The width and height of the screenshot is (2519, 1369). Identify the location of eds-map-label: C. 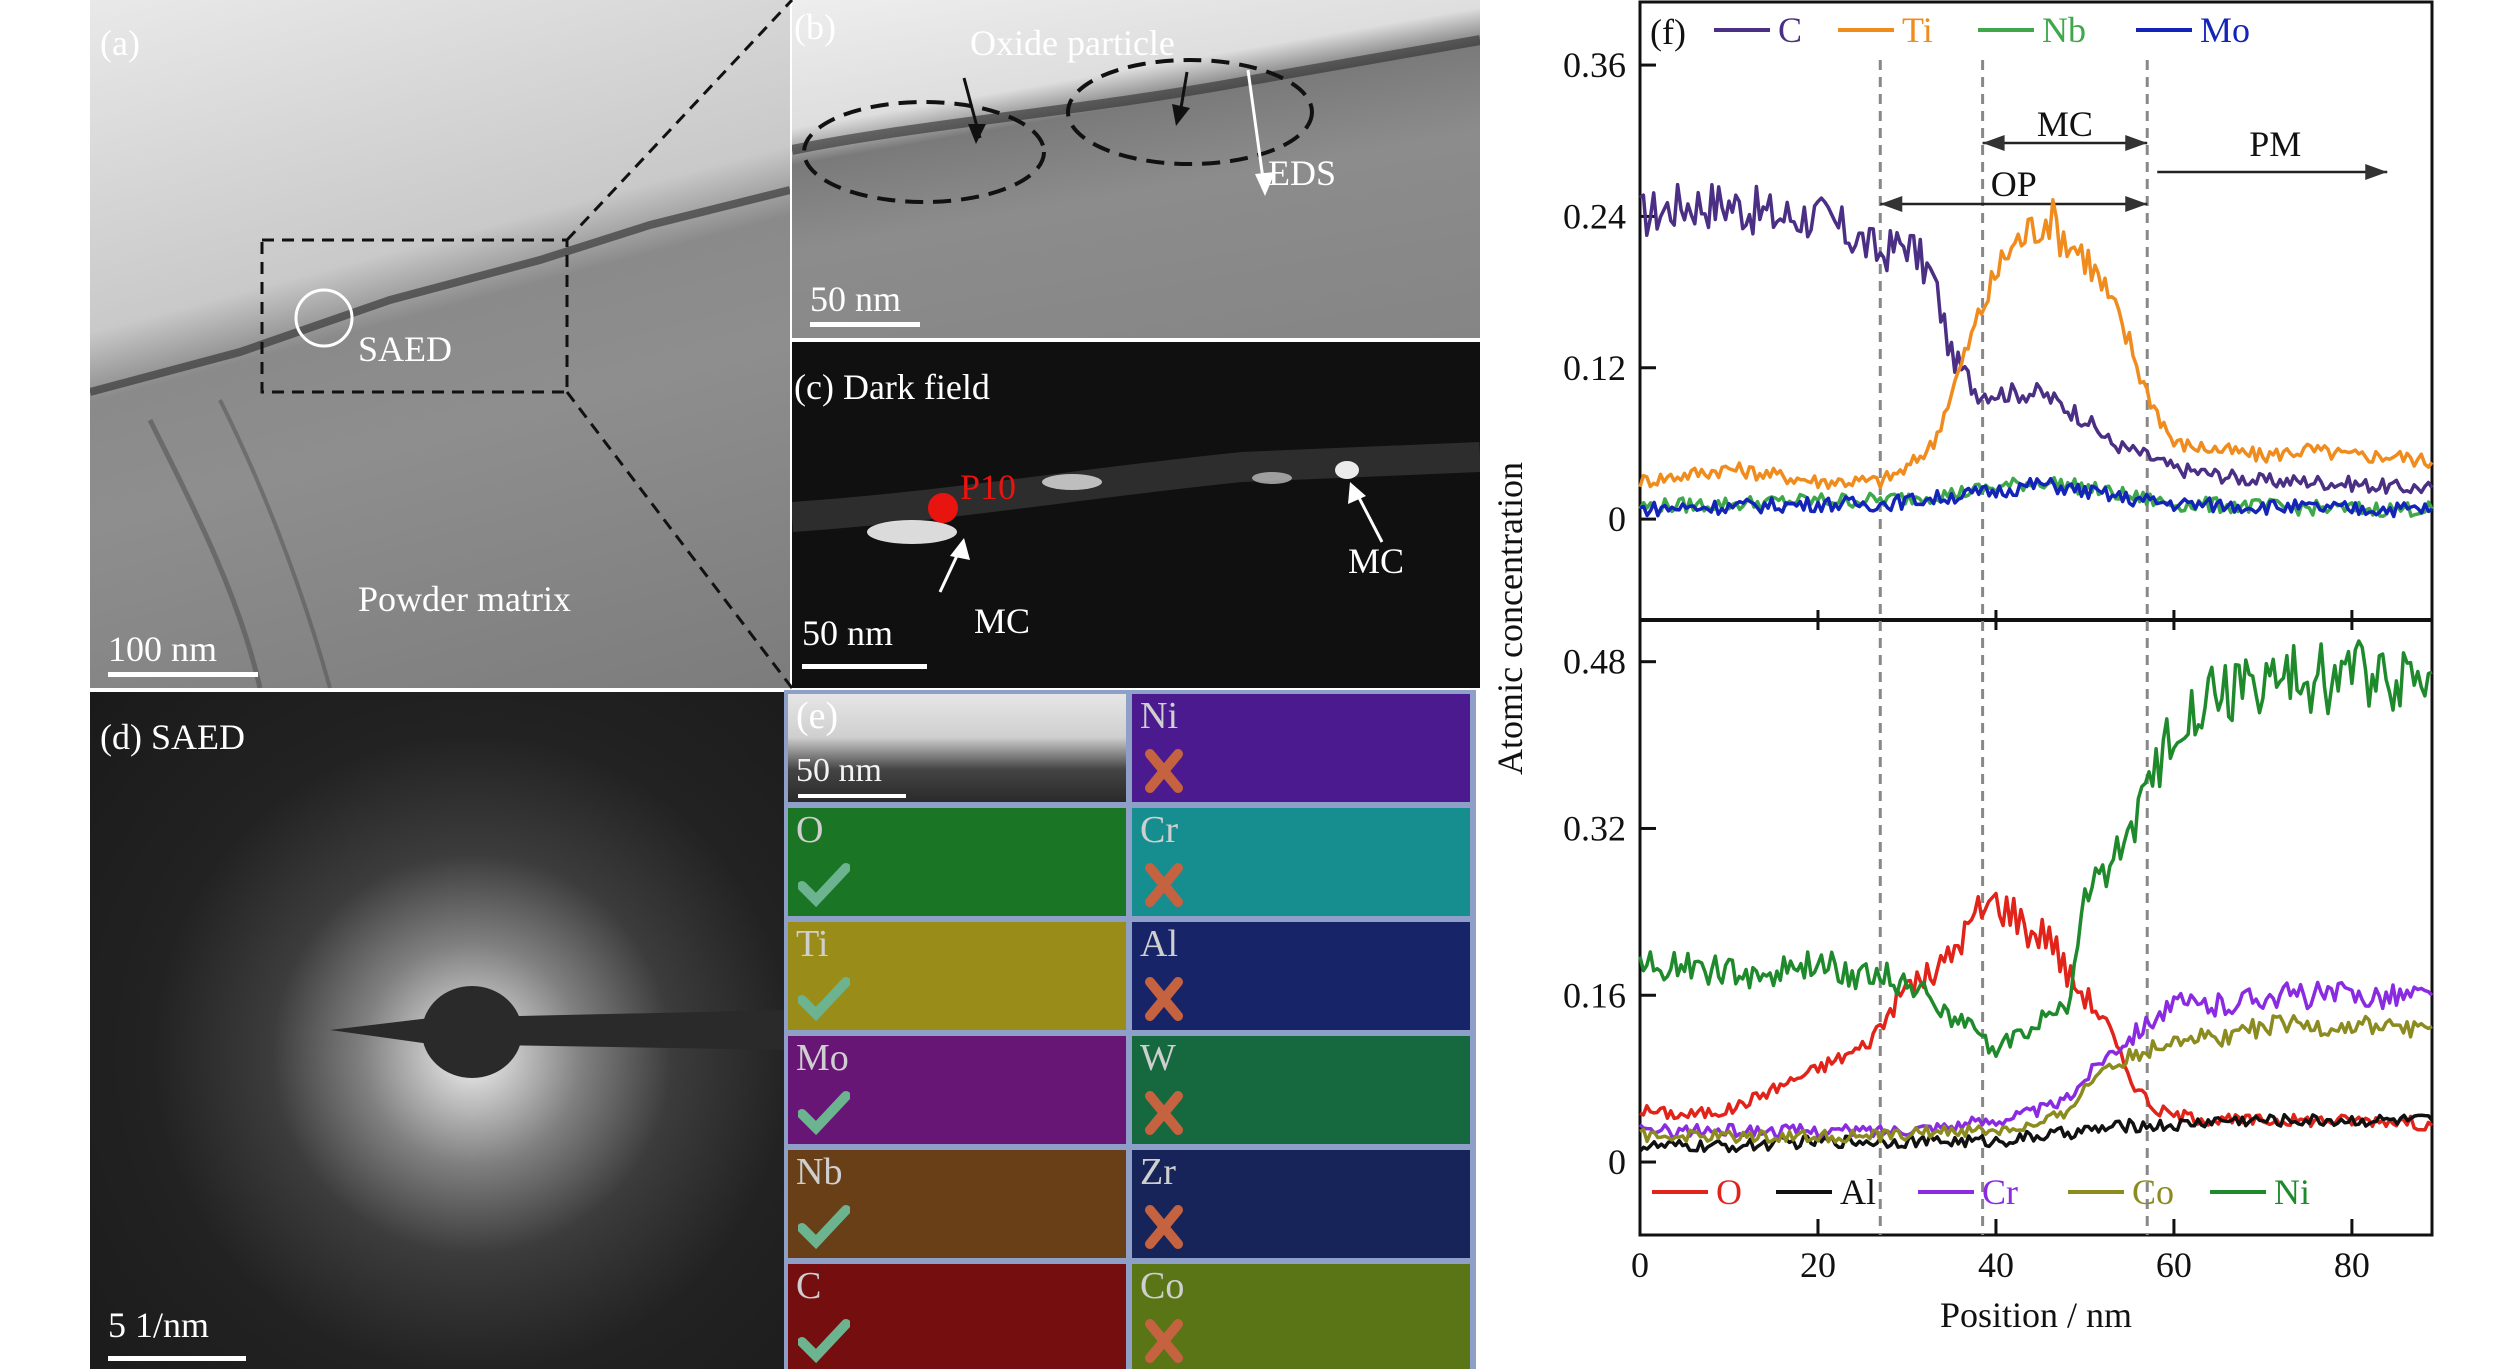
(809, 1286).